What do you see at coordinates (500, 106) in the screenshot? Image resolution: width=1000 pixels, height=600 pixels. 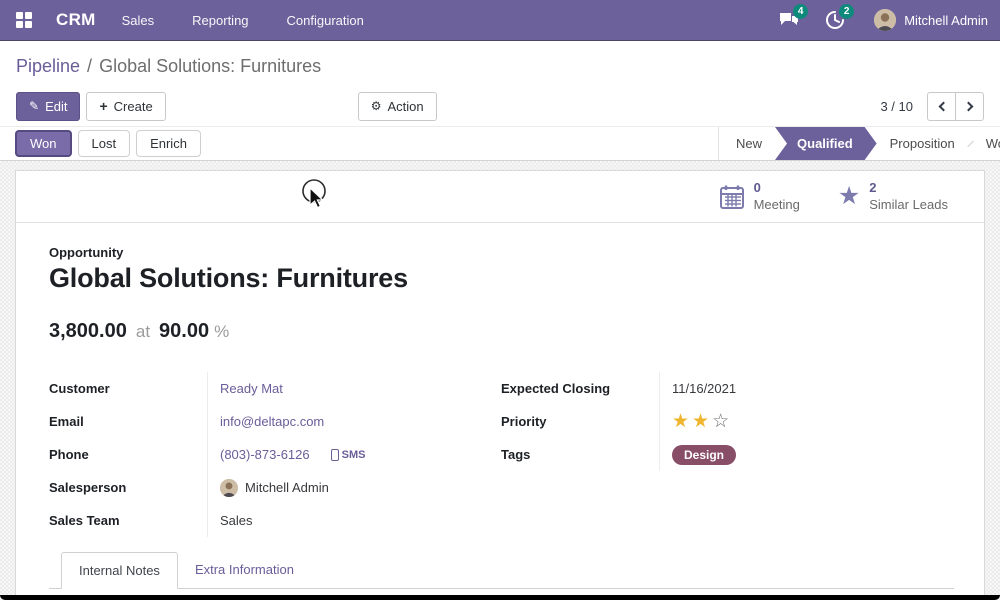 I see `control-panel-buttons: ✎ Edit + Create ⚙ Action 3 / 10` at bounding box center [500, 106].